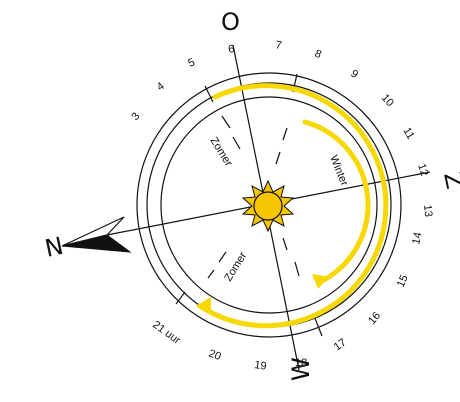  What do you see at coordinates (161, 86) in the screenshot?
I see `hour-label: 4` at bounding box center [161, 86].